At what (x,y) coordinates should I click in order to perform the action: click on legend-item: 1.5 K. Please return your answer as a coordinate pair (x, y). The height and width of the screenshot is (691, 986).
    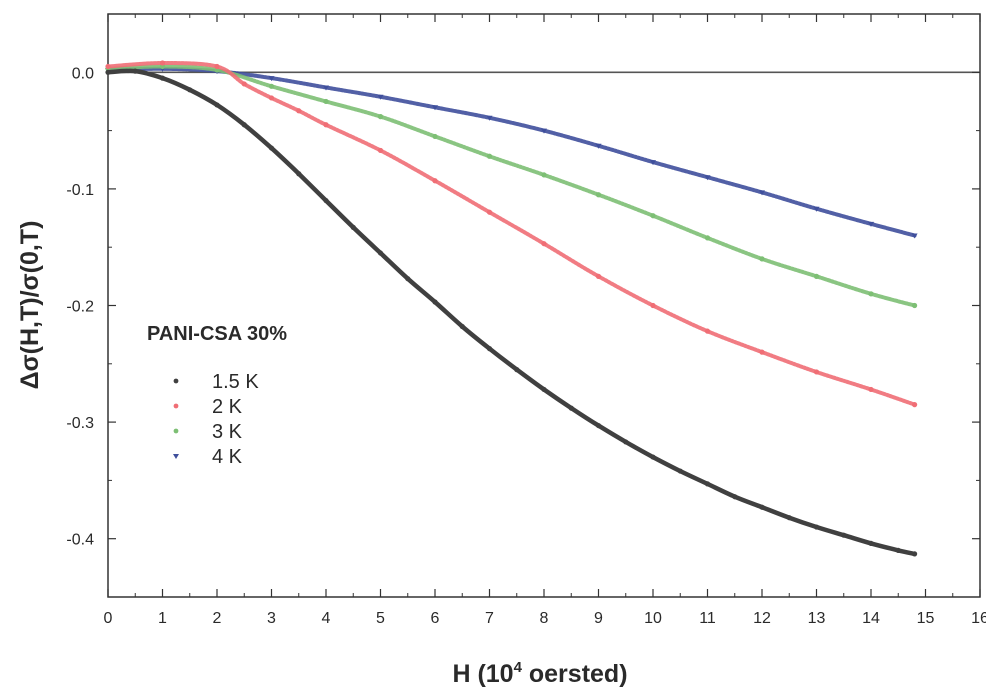
    Looking at the image, I should click on (216, 382).